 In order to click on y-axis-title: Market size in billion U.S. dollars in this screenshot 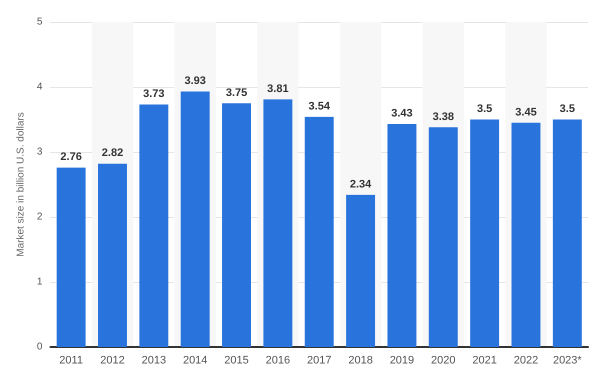, I will do `click(21, 184)`.